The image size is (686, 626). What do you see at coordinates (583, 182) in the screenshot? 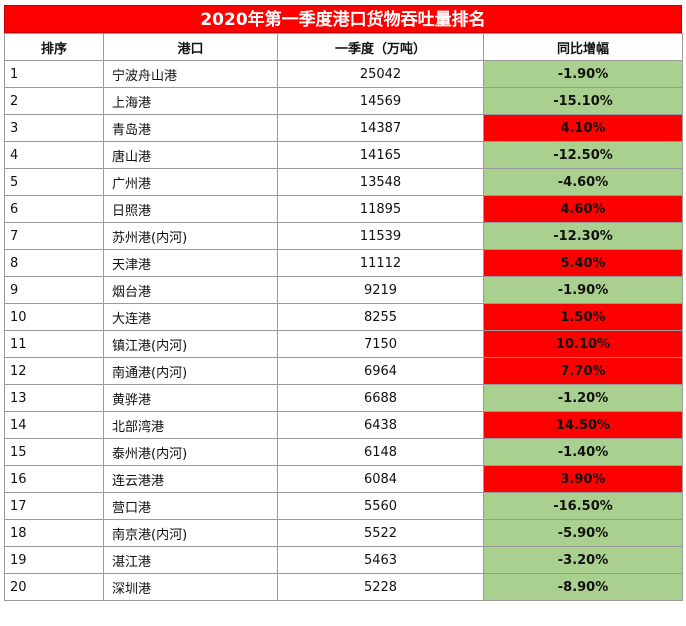
I see `change-cell: -4.60%` at bounding box center [583, 182].